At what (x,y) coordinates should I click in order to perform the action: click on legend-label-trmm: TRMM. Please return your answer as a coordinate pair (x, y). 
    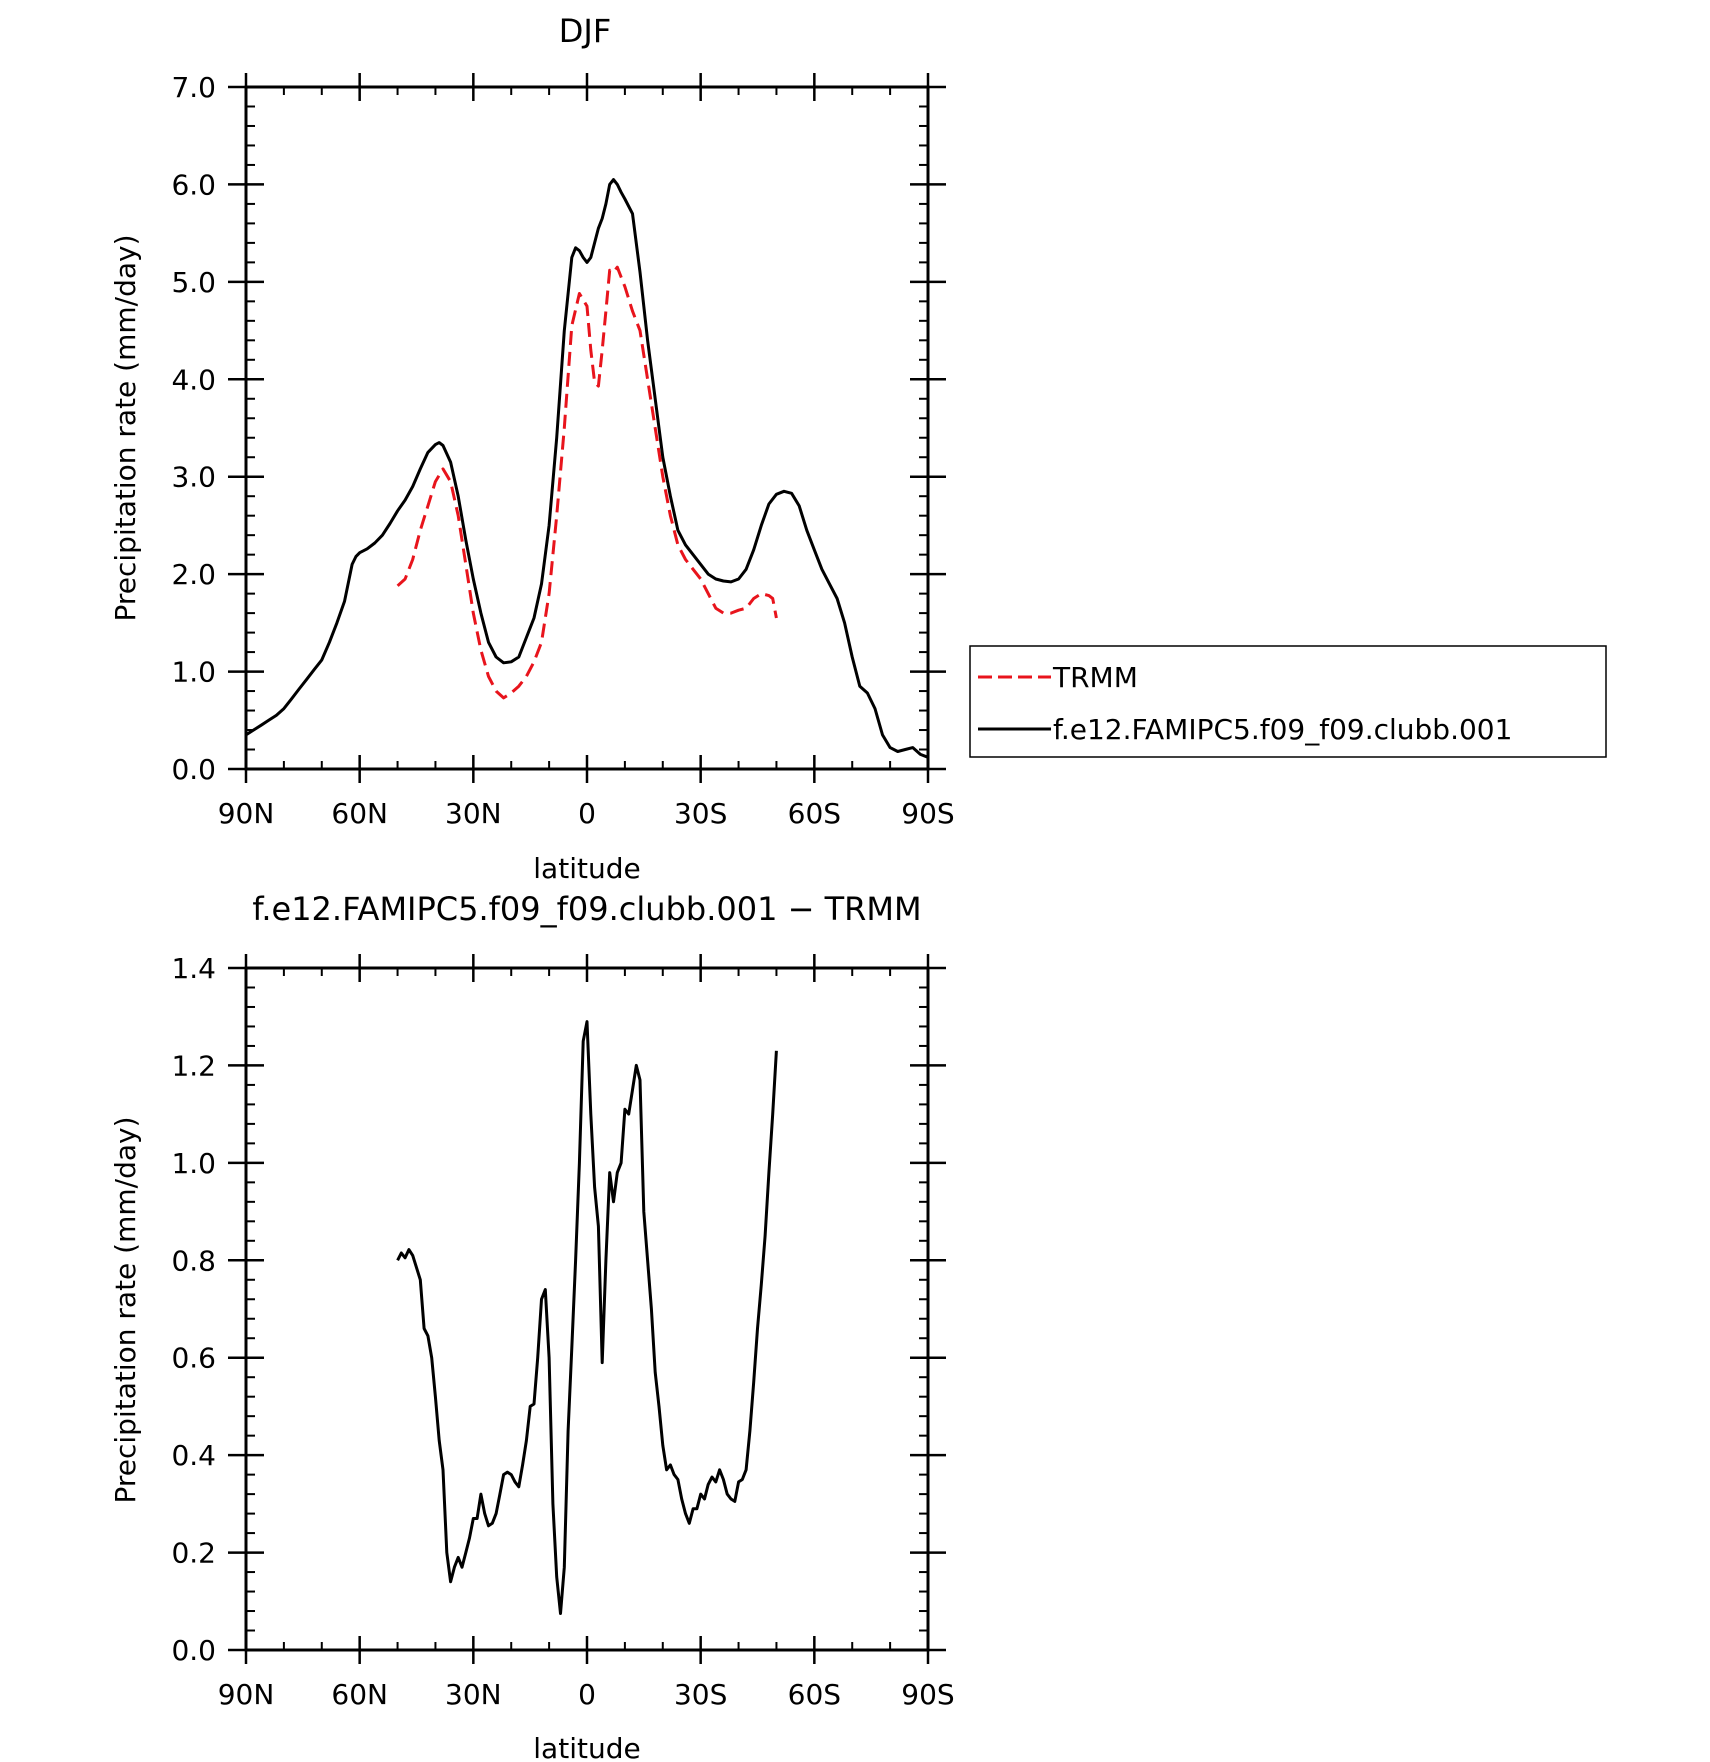
    Looking at the image, I should click on (1095, 677).